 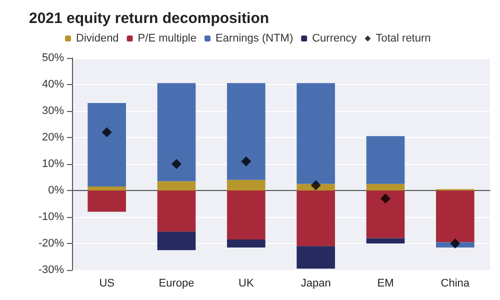 I want to click on legend-label: Total return, so click(x=403, y=38).